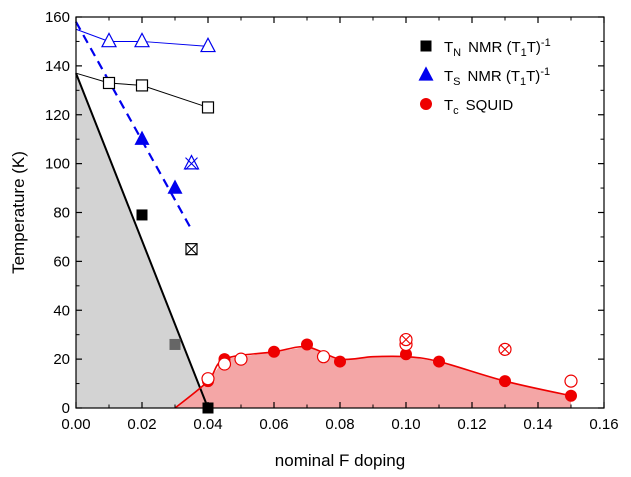 The image size is (631, 477). Describe the element at coordinates (456, 82) in the screenshot. I see `legend-subscript: S` at that location.